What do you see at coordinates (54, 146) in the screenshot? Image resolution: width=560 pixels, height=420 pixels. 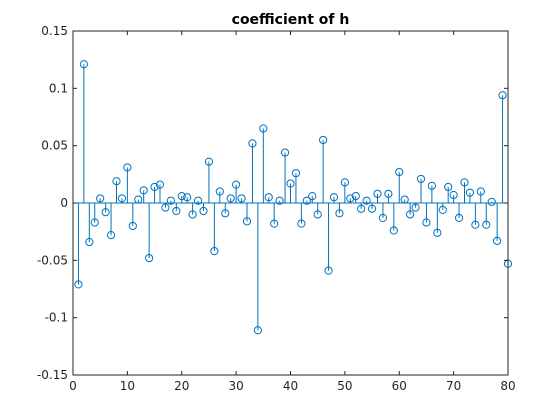 I see `y-tick-label: 0.05` at bounding box center [54, 146].